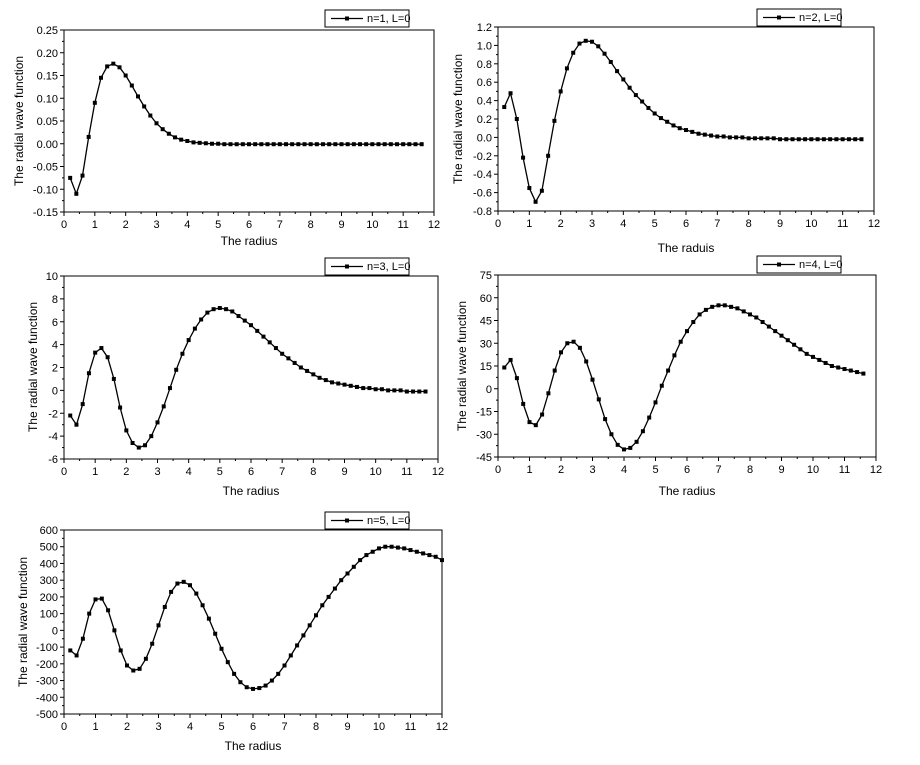  What do you see at coordinates (486, 299) in the screenshot?
I see `y-tick-label: 60` at bounding box center [486, 299].